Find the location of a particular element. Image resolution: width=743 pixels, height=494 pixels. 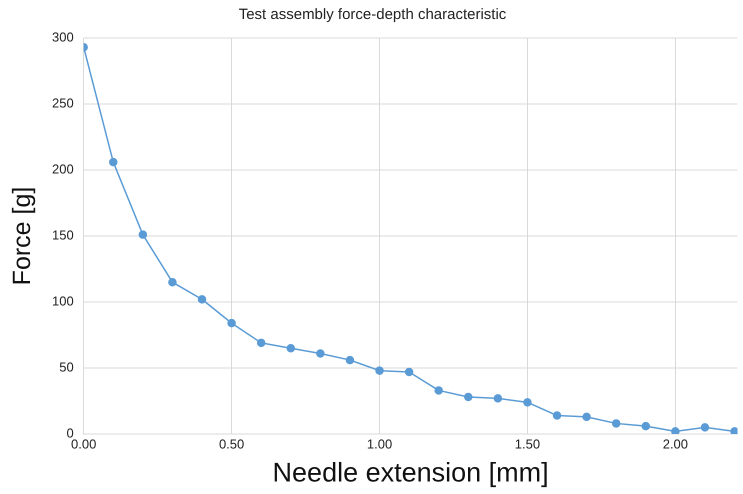

x-tick-label: 0.00 is located at coordinates (83, 444).